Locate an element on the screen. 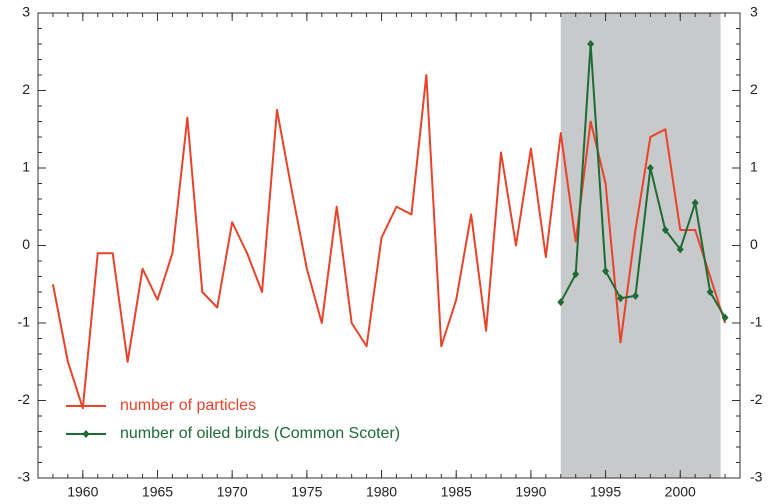 The height and width of the screenshot is (504, 774). x-tick-label: 1980 is located at coordinates (381, 492).